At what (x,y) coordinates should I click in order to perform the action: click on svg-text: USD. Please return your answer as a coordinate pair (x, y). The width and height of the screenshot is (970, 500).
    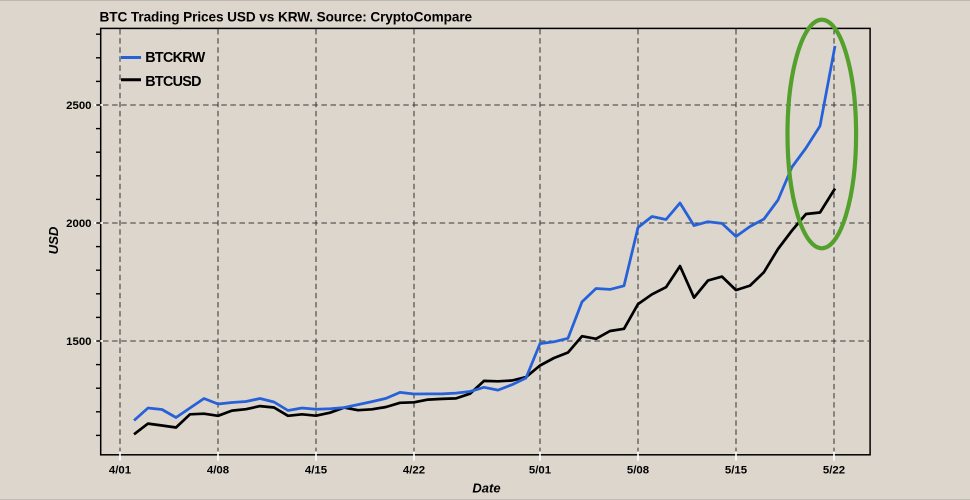
    Looking at the image, I should click on (53, 240).